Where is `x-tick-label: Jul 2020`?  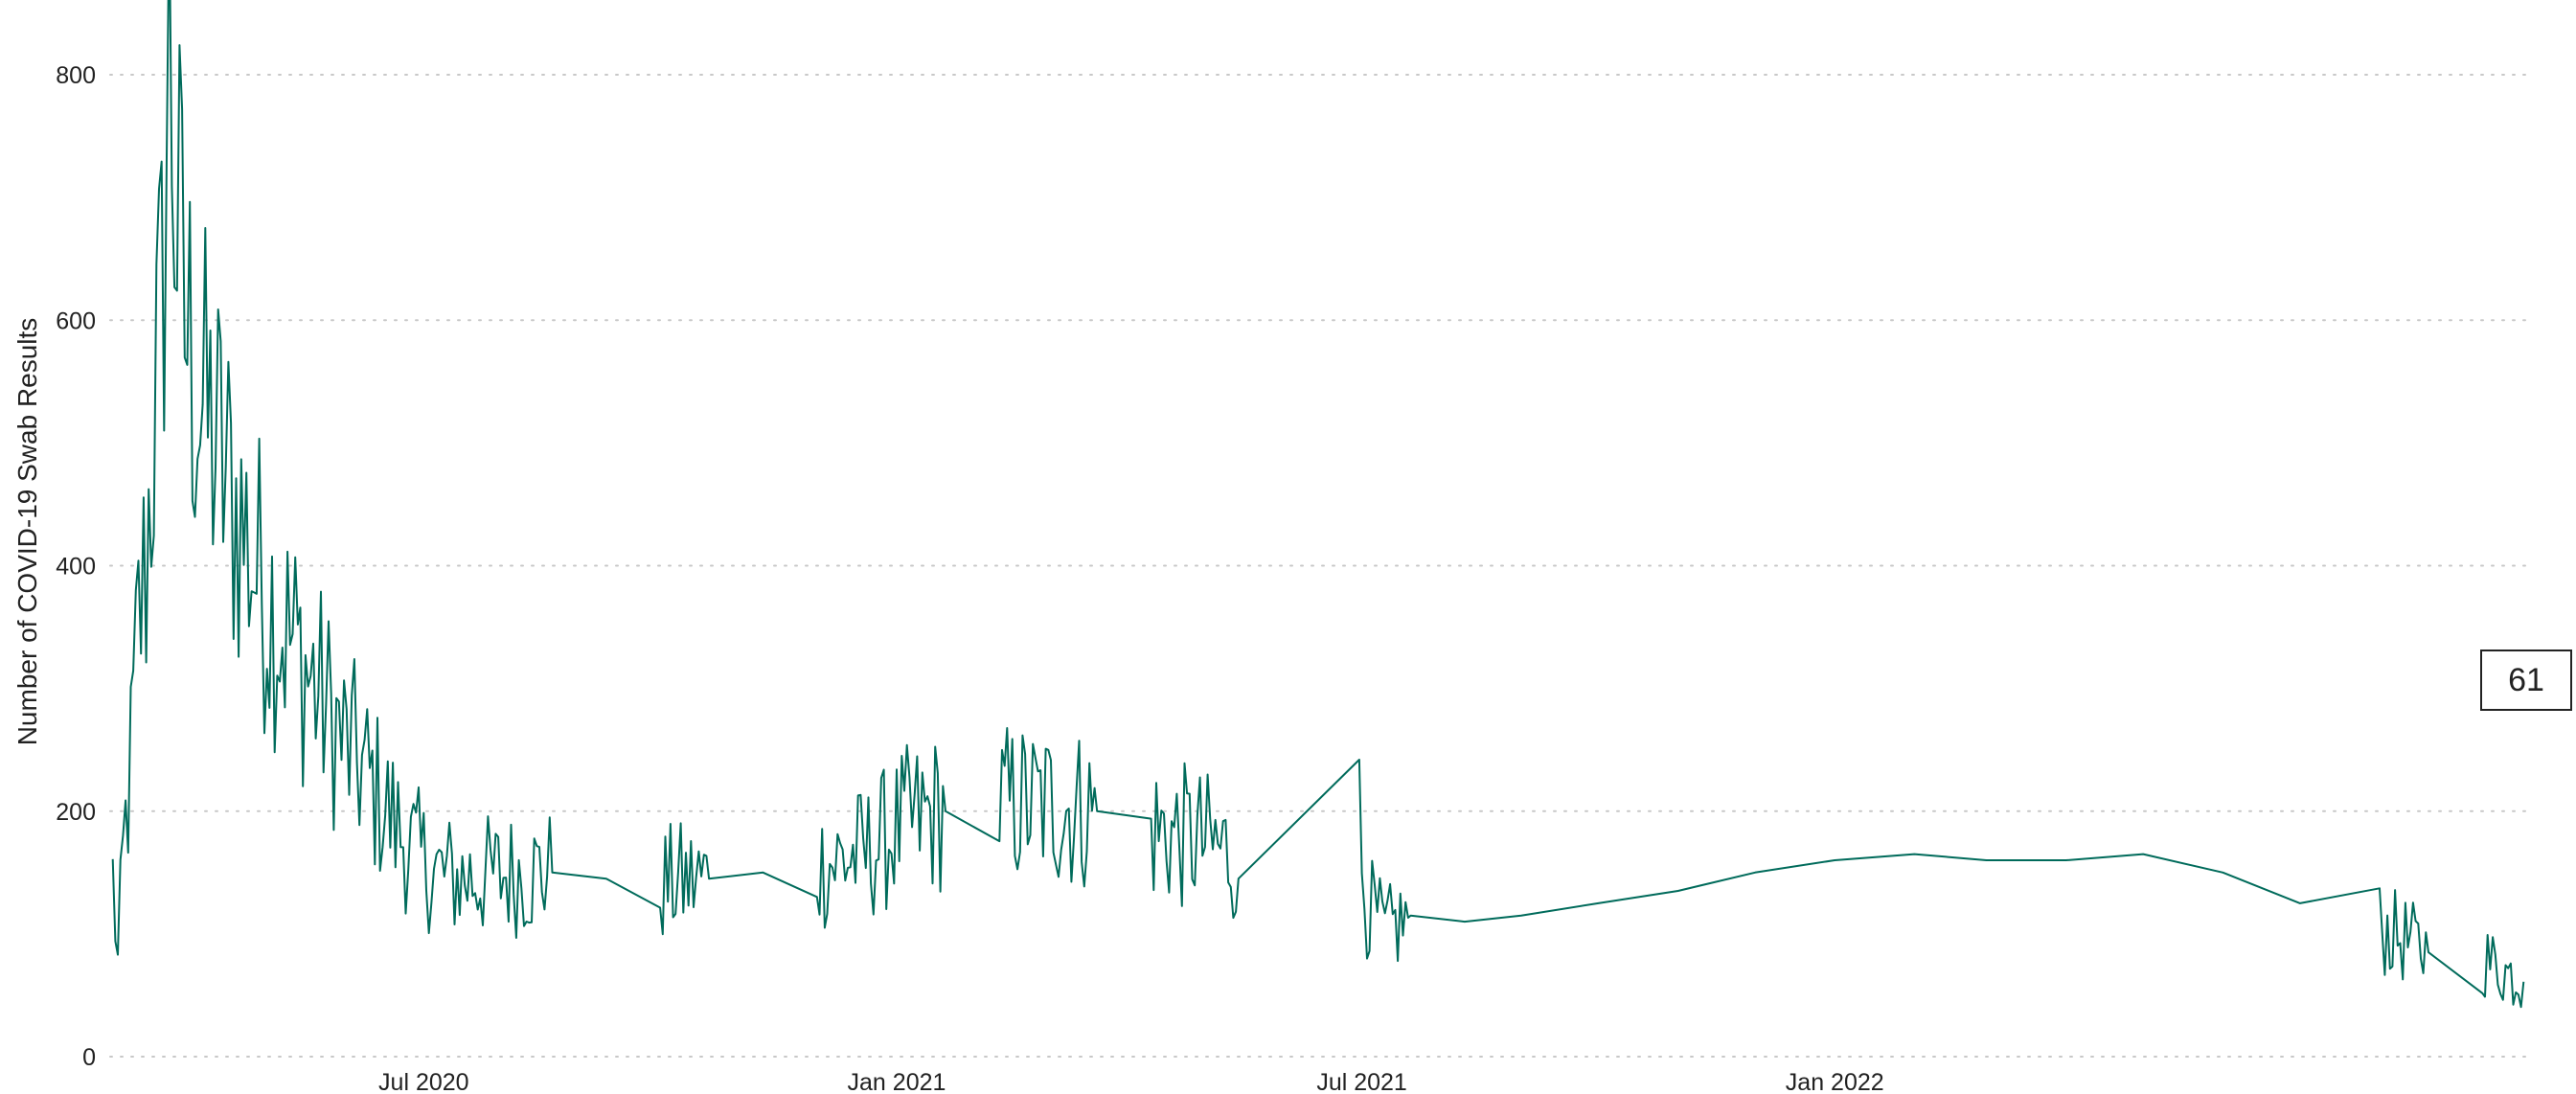
x-tick-label: Jul 2020 is located at coordinates (423, 1081).